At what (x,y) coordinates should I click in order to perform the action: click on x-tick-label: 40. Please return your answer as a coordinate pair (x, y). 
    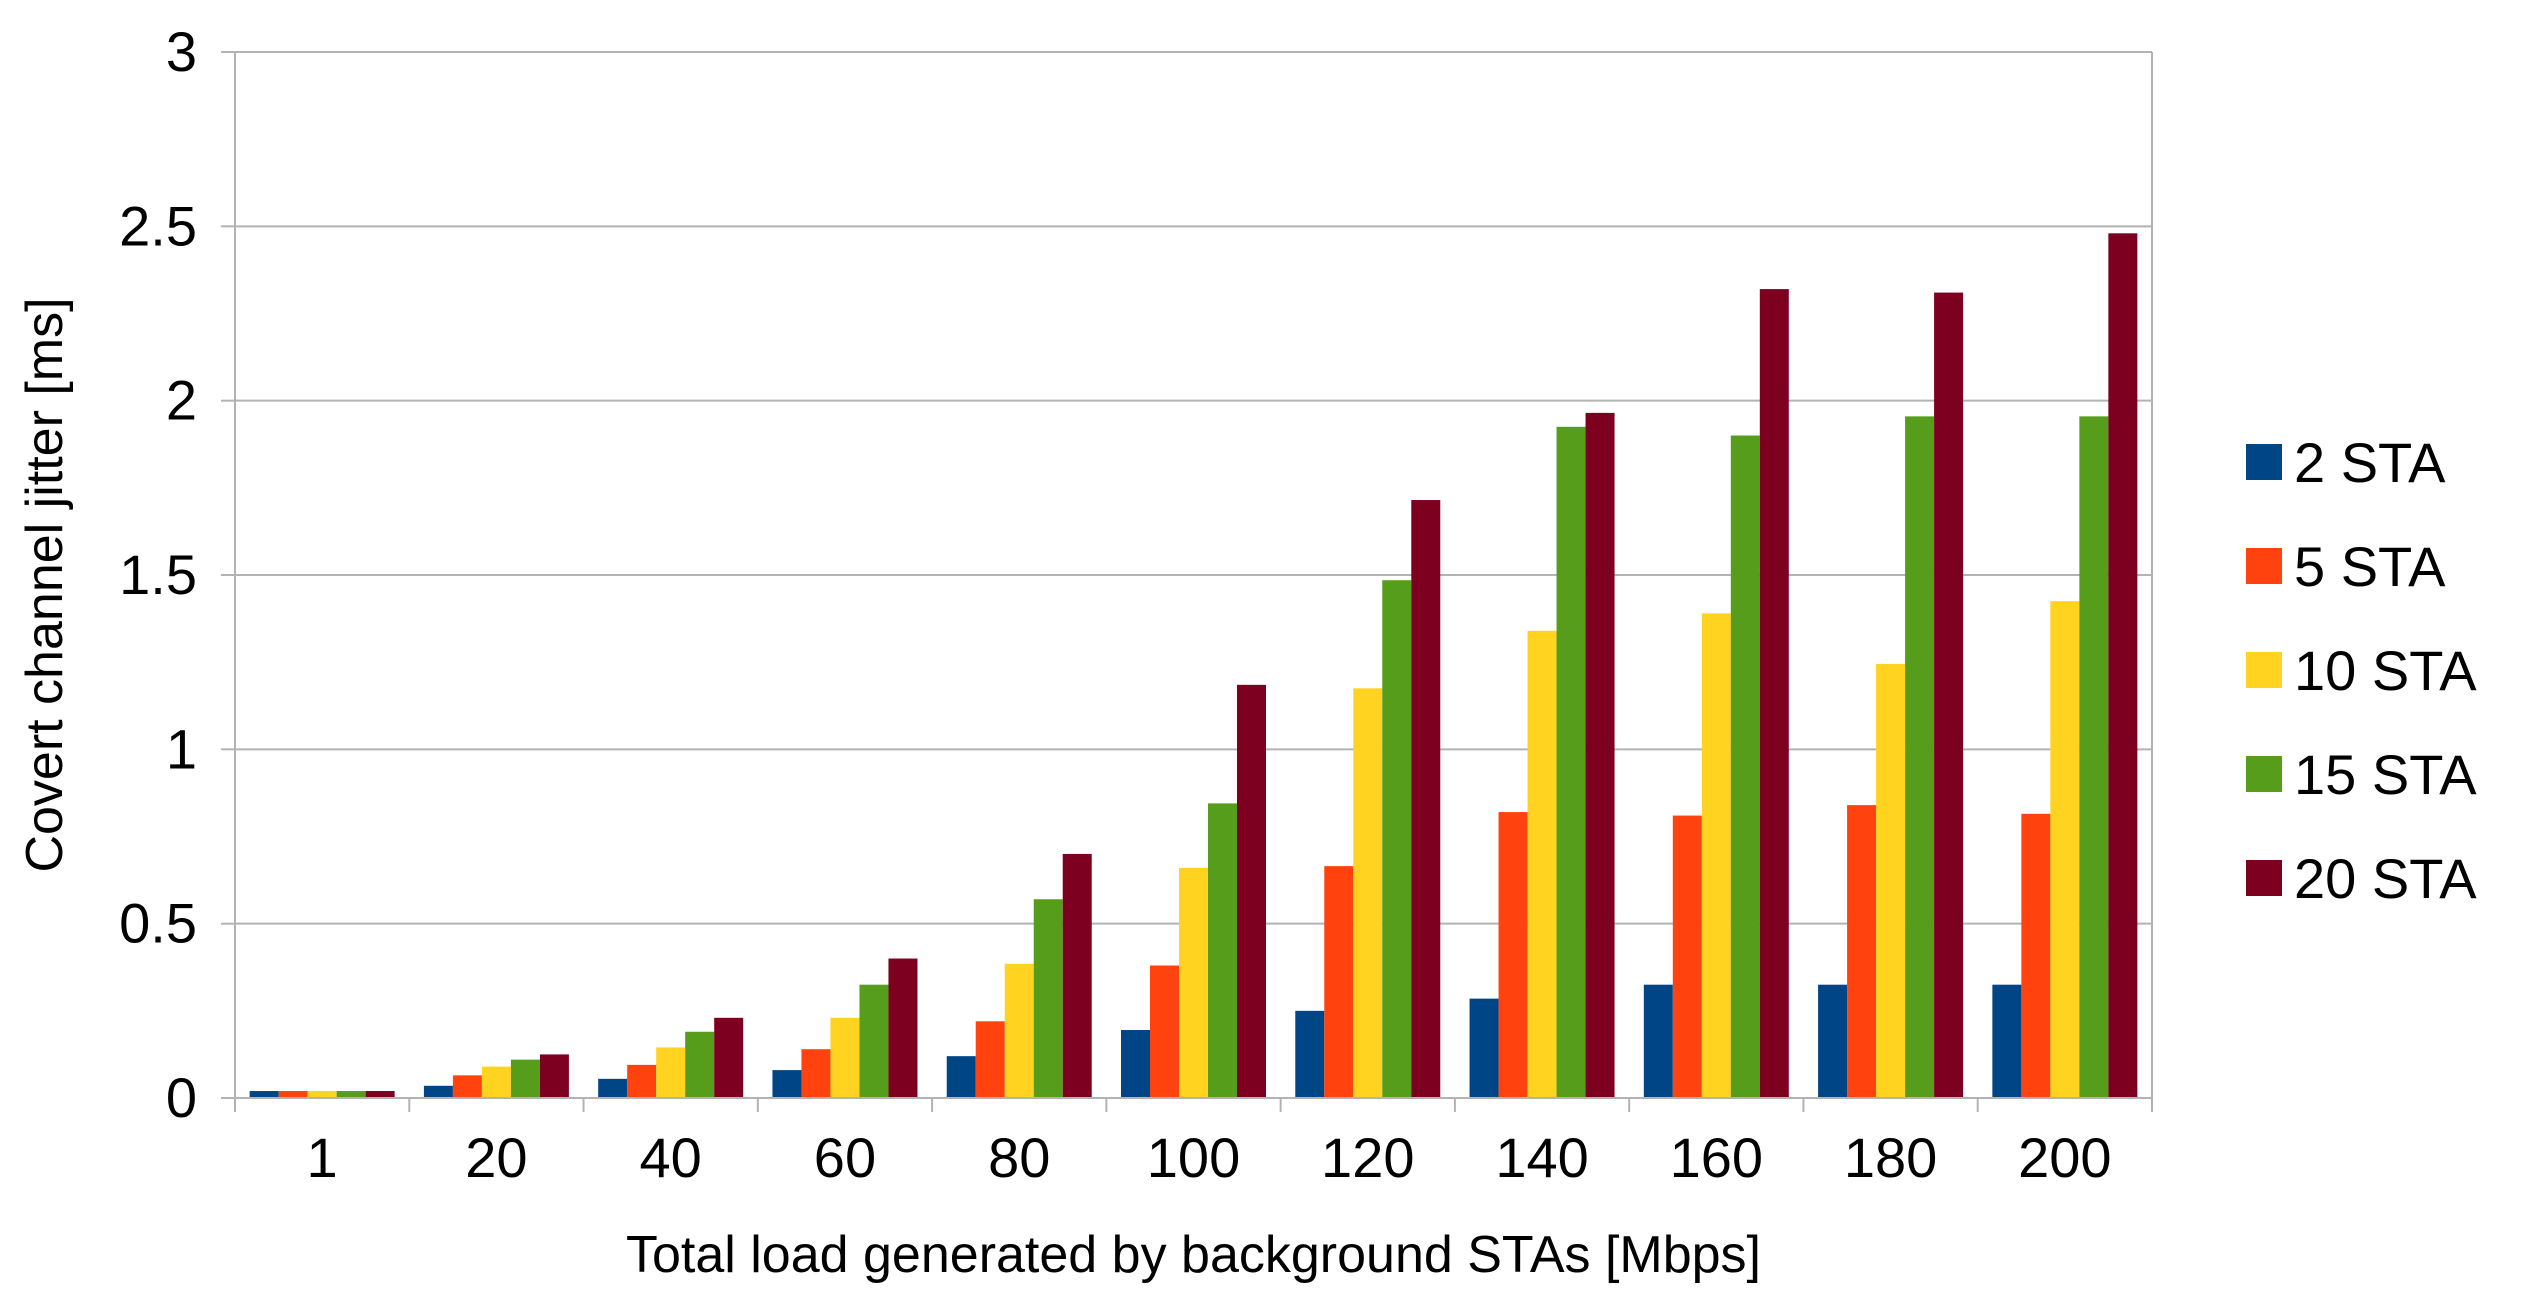
    Looking at the image, I should click on (671, 1157).